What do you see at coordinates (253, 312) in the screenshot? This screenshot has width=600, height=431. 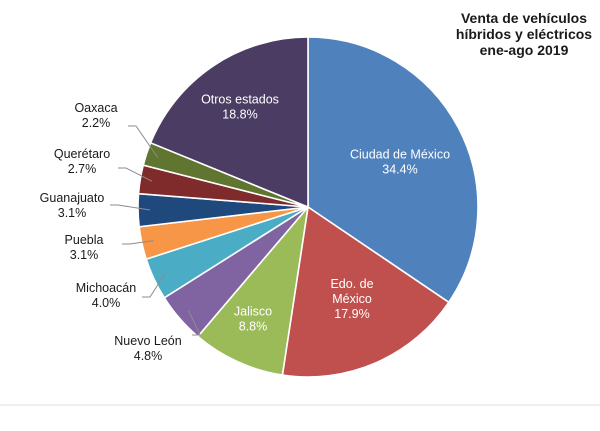 I see `slice-label-jalisco: Jalisco` at bounding box center [253, 312].